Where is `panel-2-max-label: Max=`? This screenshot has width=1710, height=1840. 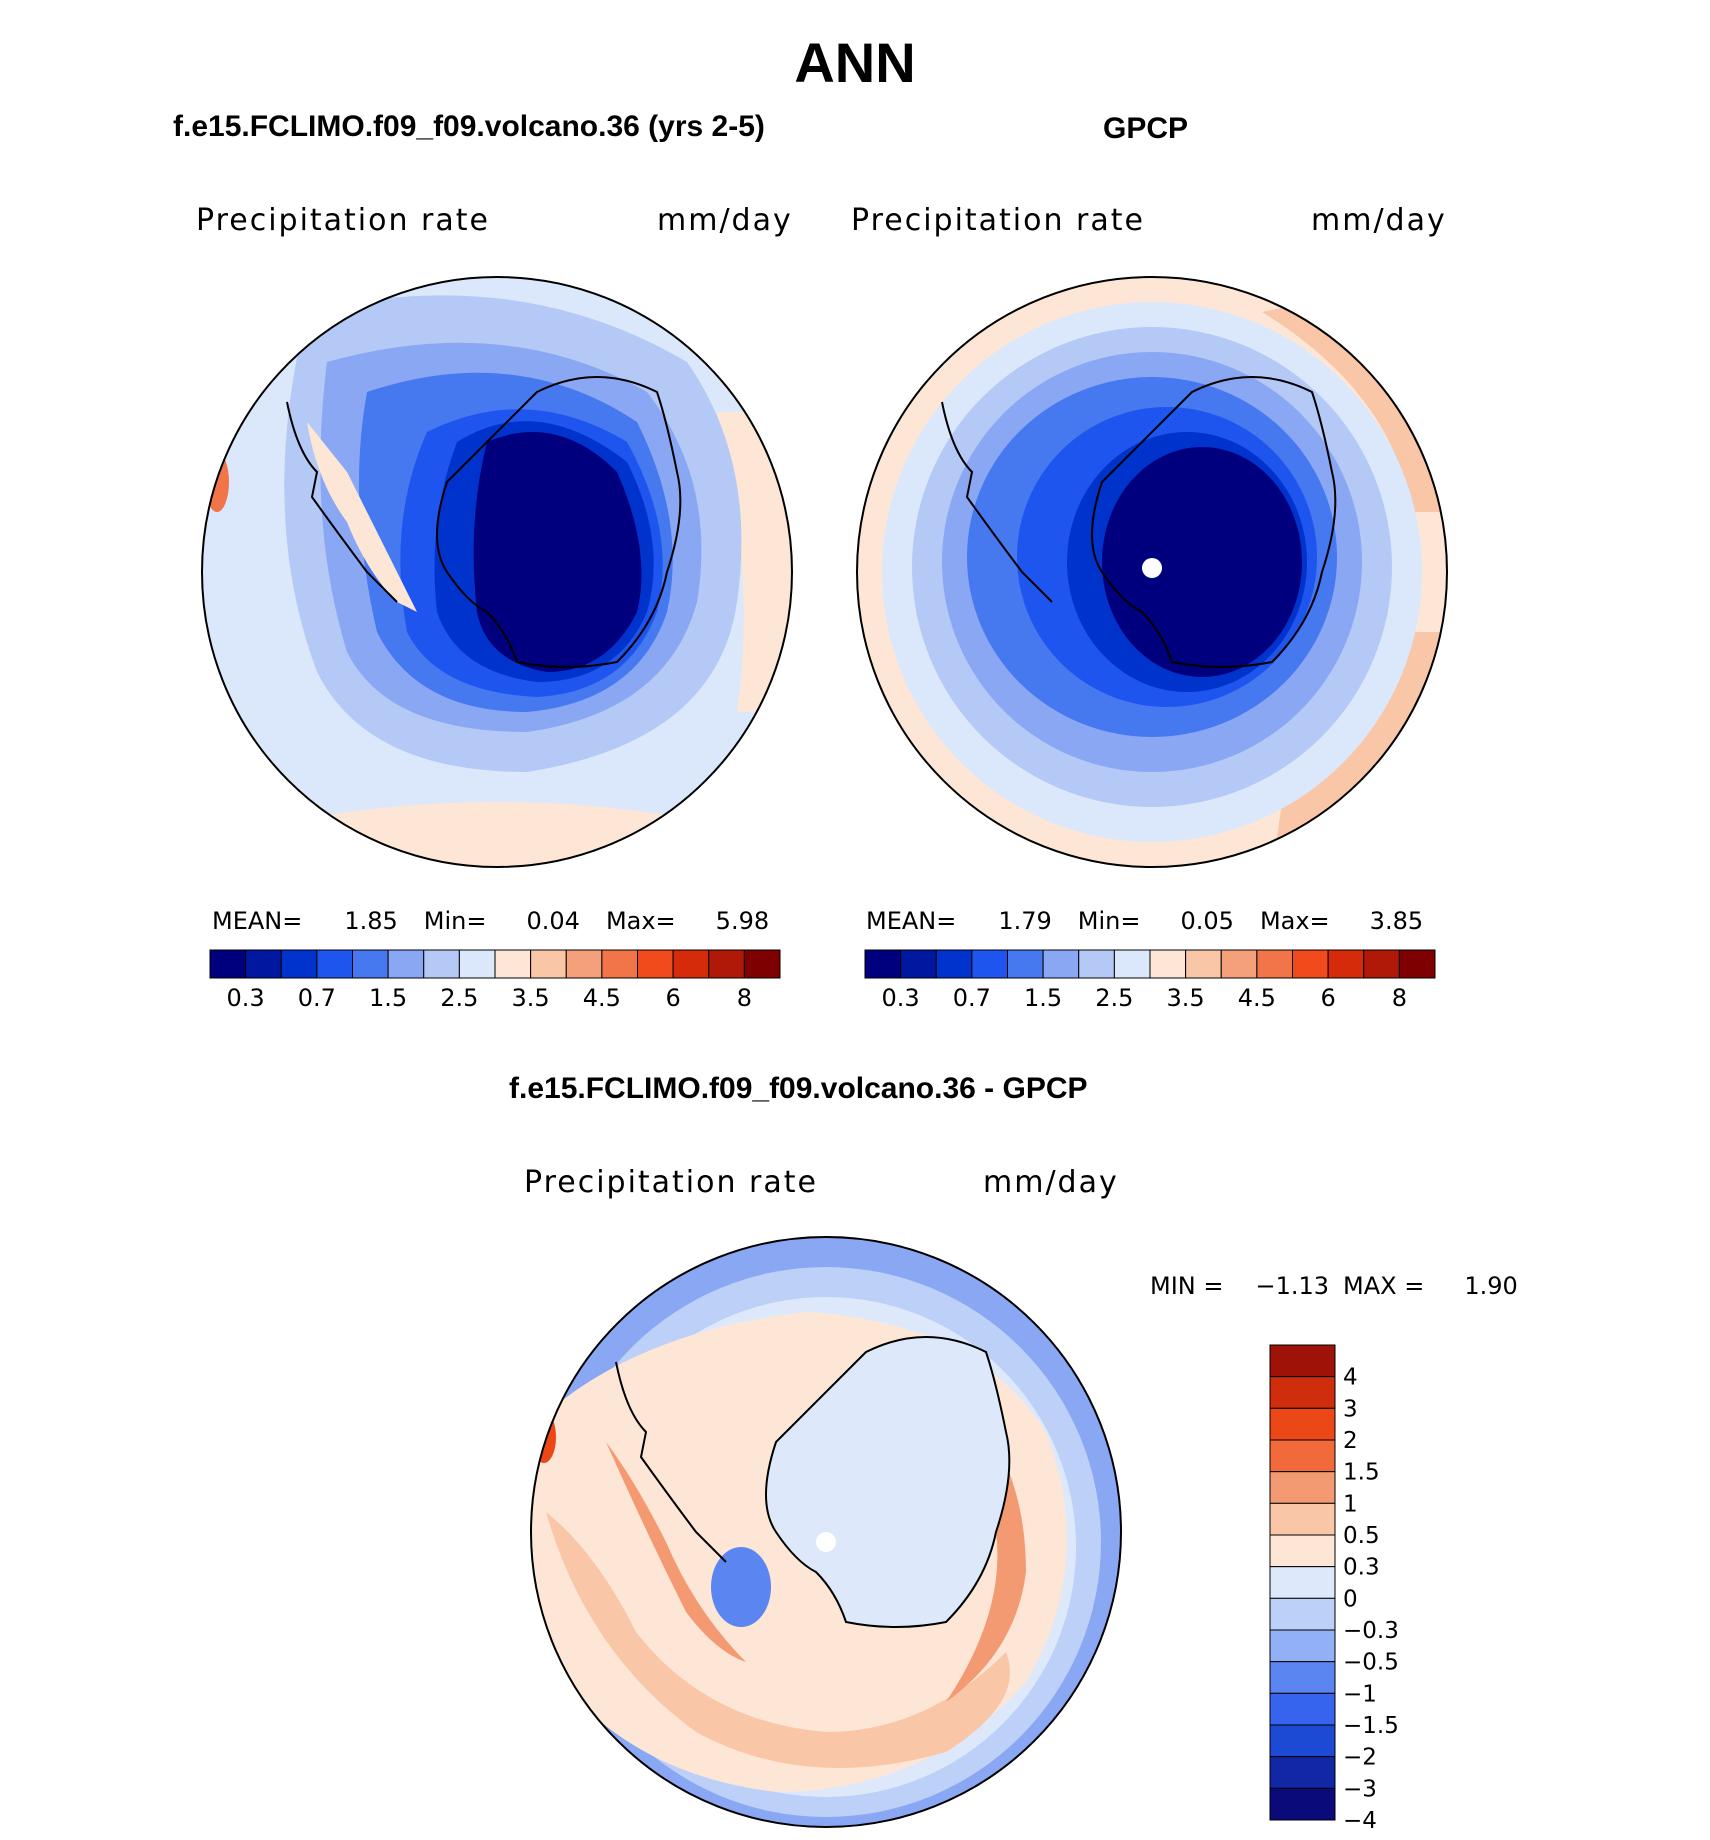
panel-2-max-label: Max= is located at coordinates (1294, 921).